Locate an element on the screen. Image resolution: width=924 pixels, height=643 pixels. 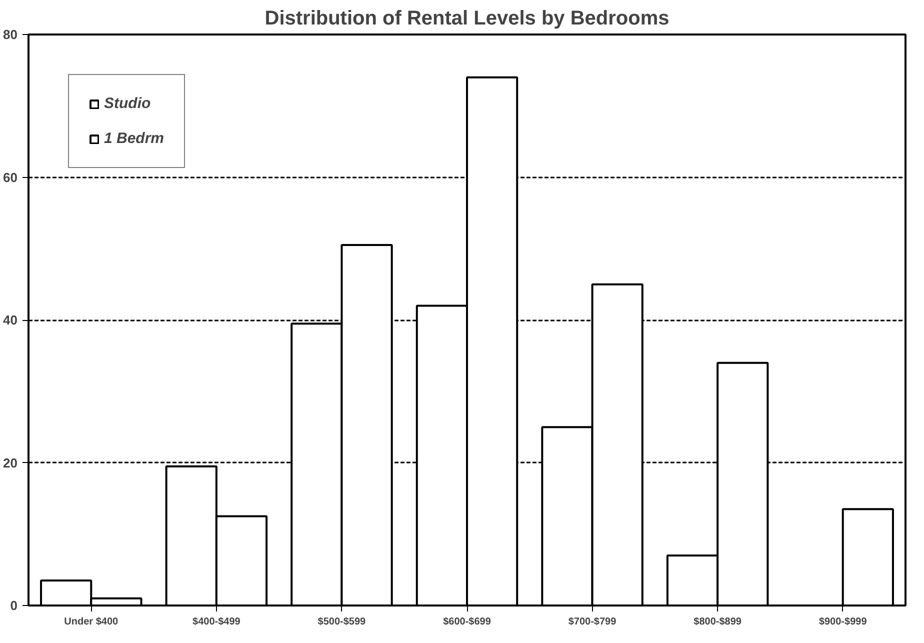
y-tick-label: 20 is located at coordinates (10, 462).